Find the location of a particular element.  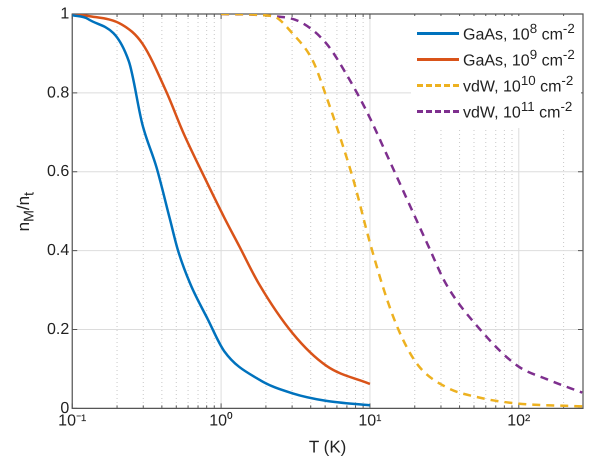

x-axis-title: T (K) is located at coordinates (327, 446).